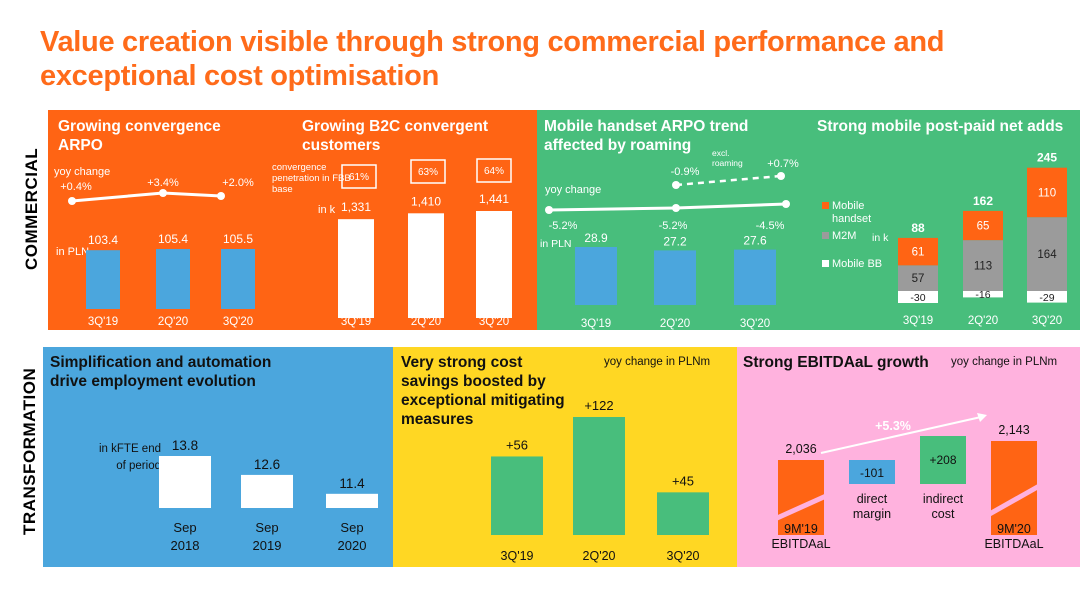 Image resolution: width=1084 pixels, height=612 pixels. What do you see at coordinates (173, 239) in the screenshot?
I see `arpo-value-label: 105.4` at bounding box center [173, 239].